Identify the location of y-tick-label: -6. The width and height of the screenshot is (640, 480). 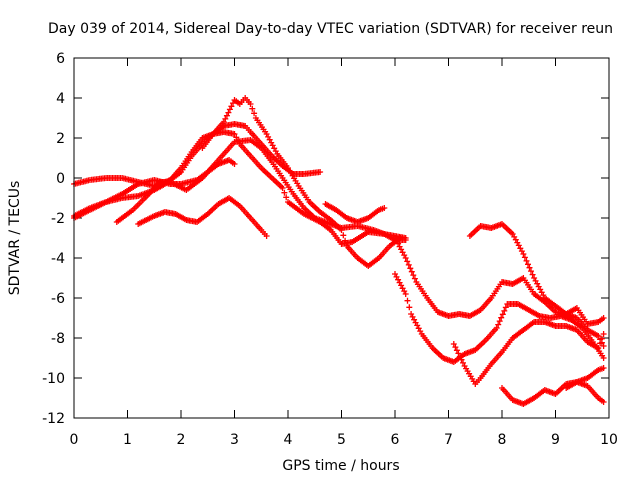
(58, 299).